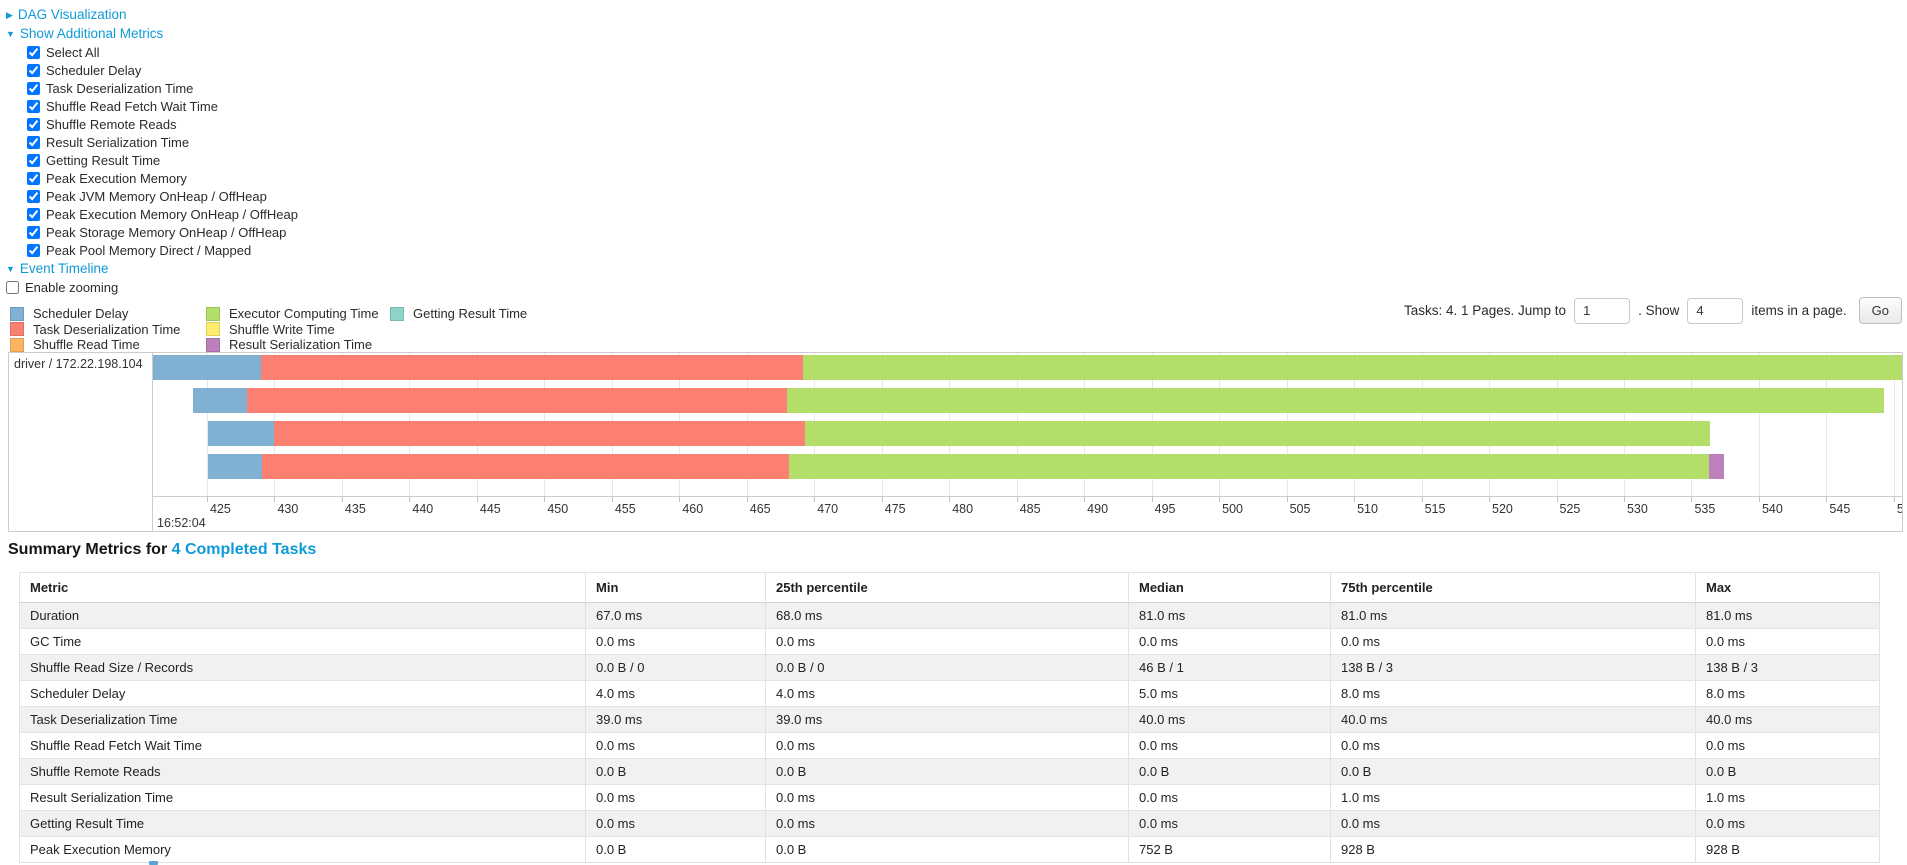 Image resolution: width=1907 pixels, height=865 pixels. I want to click on go-button: Go, so click(1880, 310).